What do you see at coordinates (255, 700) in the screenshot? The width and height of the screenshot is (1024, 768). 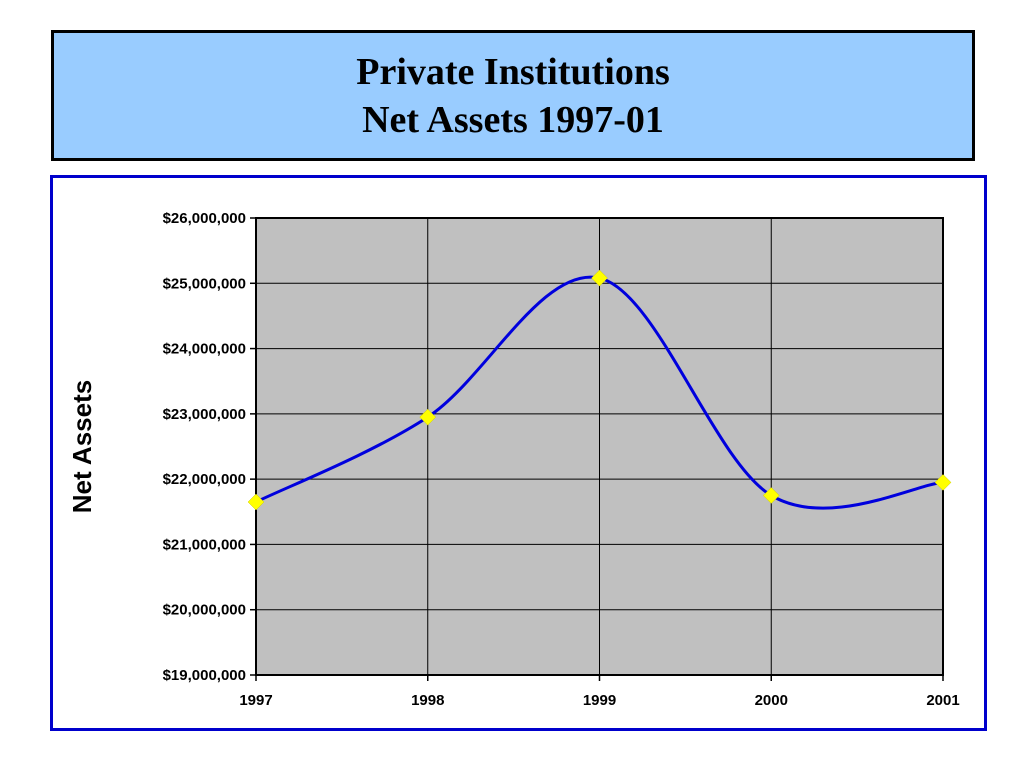 I see `x-tick-label: 1997` at bounding box center [255, 700].